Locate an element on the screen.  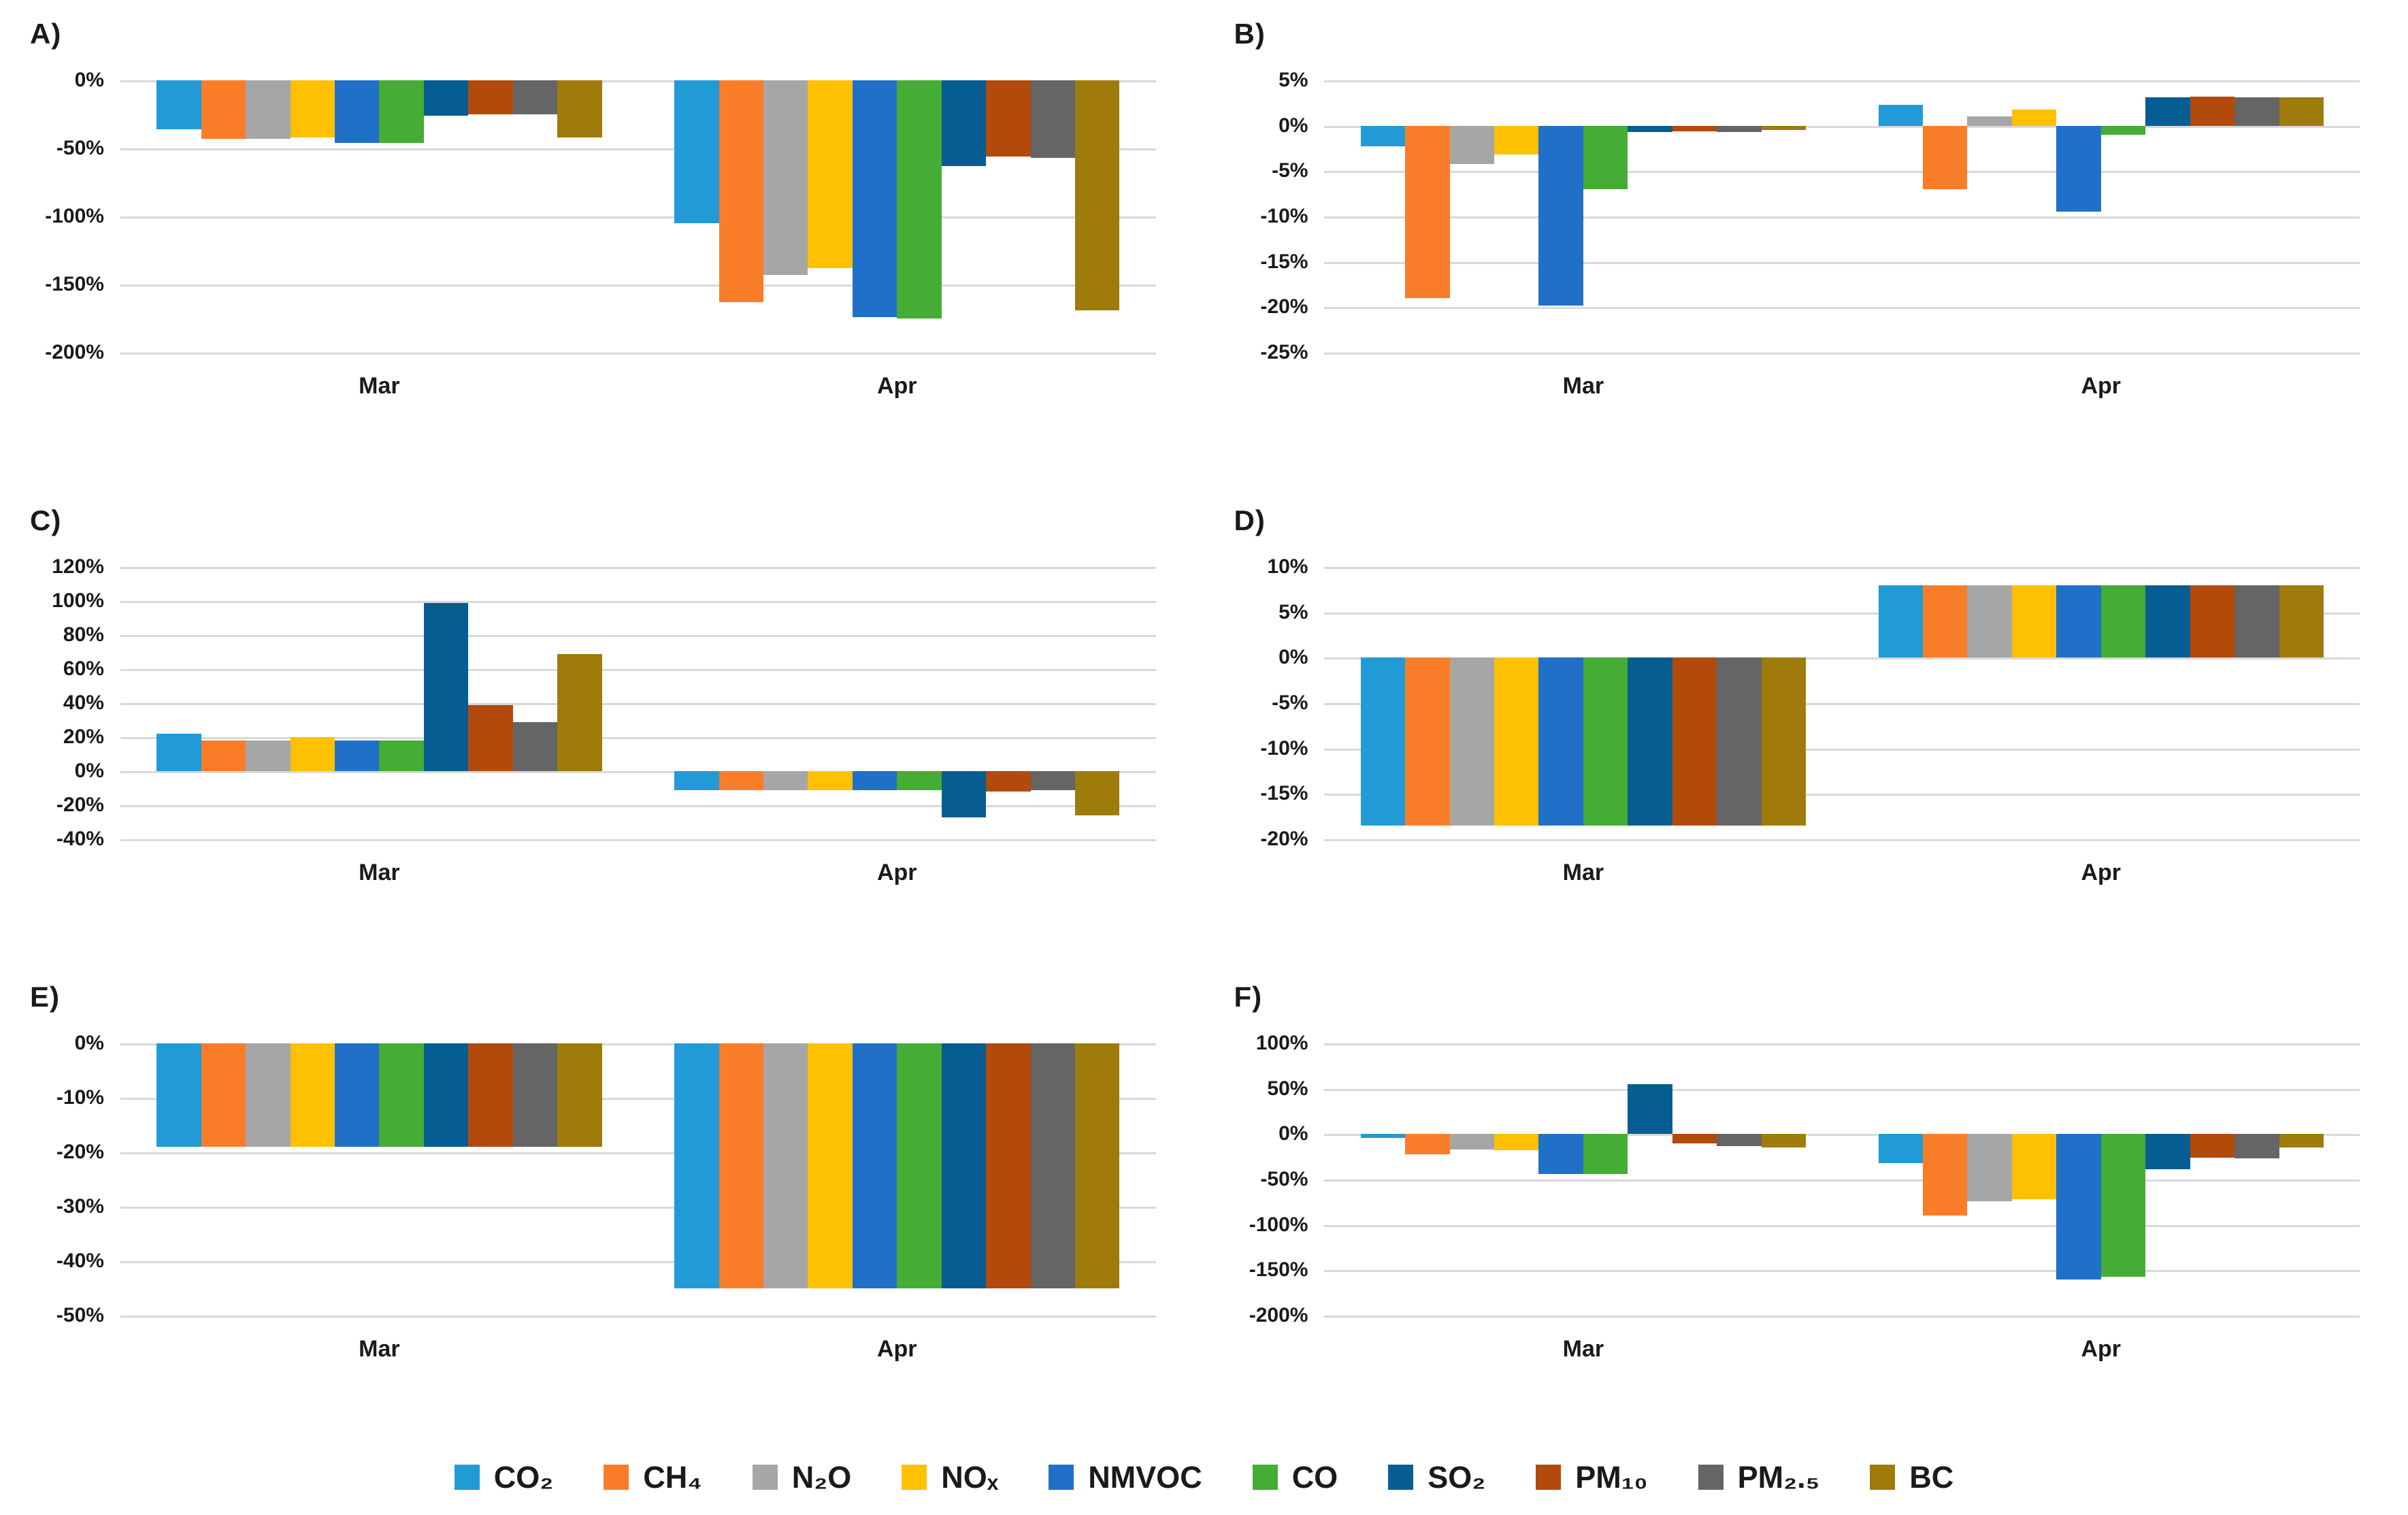
bar-n2o-mar is located at coordinates (268, 756).